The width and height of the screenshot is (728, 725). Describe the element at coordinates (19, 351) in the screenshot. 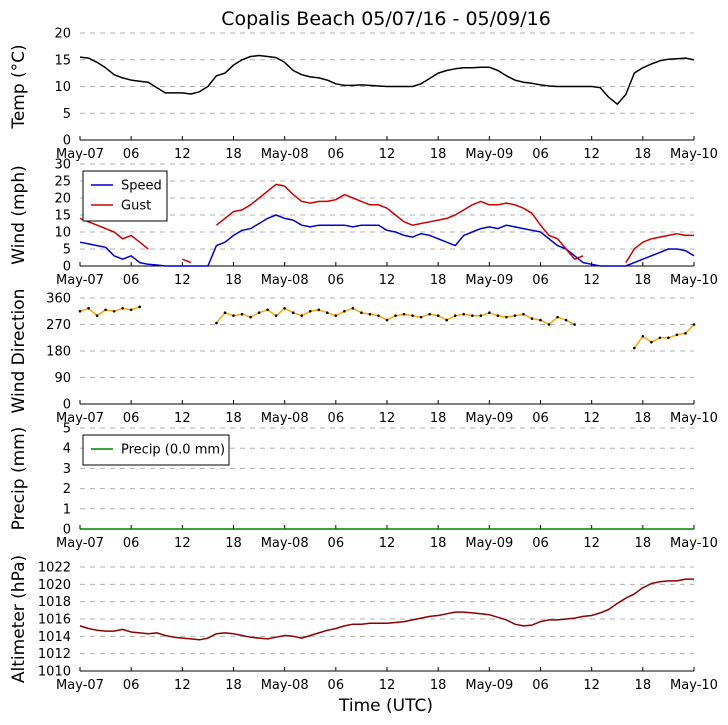

I see `y-axis-label: Wind Direction` at that location.